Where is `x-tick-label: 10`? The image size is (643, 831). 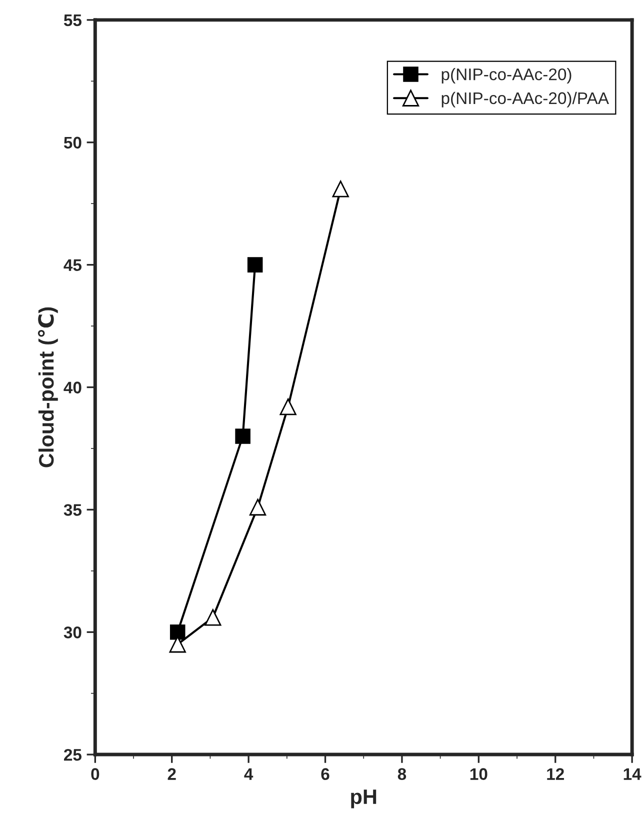
x-tick-label: 10 is located at coordinates (479, 774).